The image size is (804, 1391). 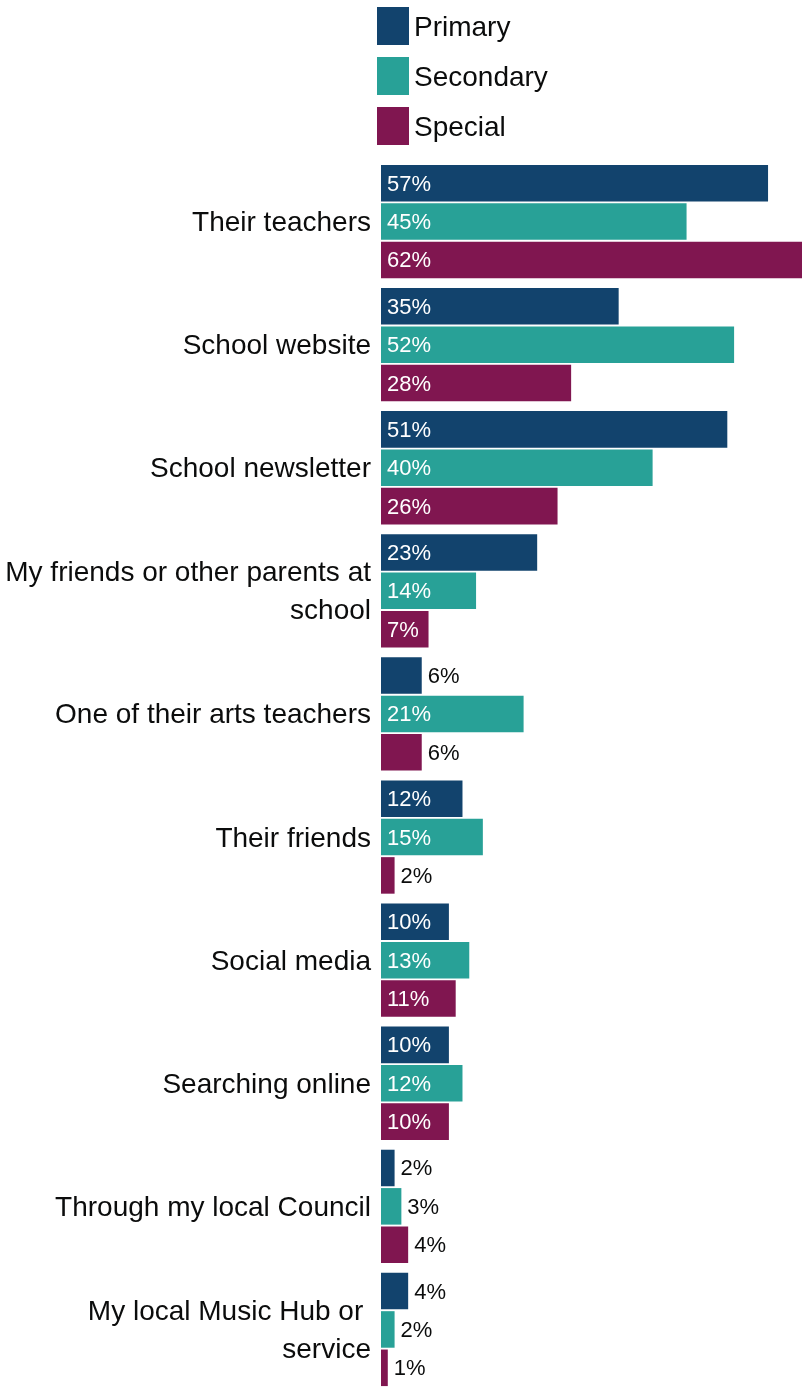 I want to click on data-label: 14%, so click(x=409, y=591).